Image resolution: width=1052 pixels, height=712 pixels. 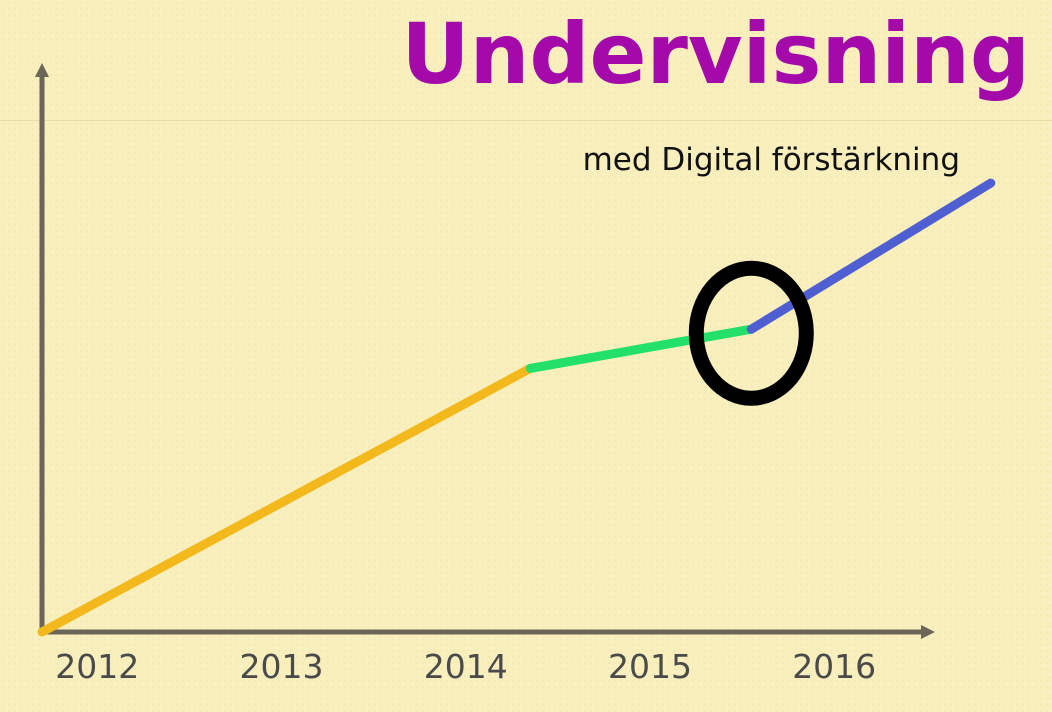 I want to click on chart-subtitle: med Digital förstärkning, so click(x=771, y=160).